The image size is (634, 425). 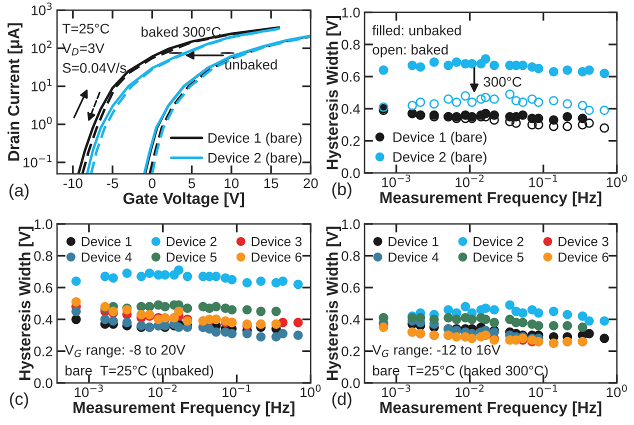 What do you see at coordinates (19, 400) in the screenshot?
I see `text: (c)` at bounding box center [19, 400].